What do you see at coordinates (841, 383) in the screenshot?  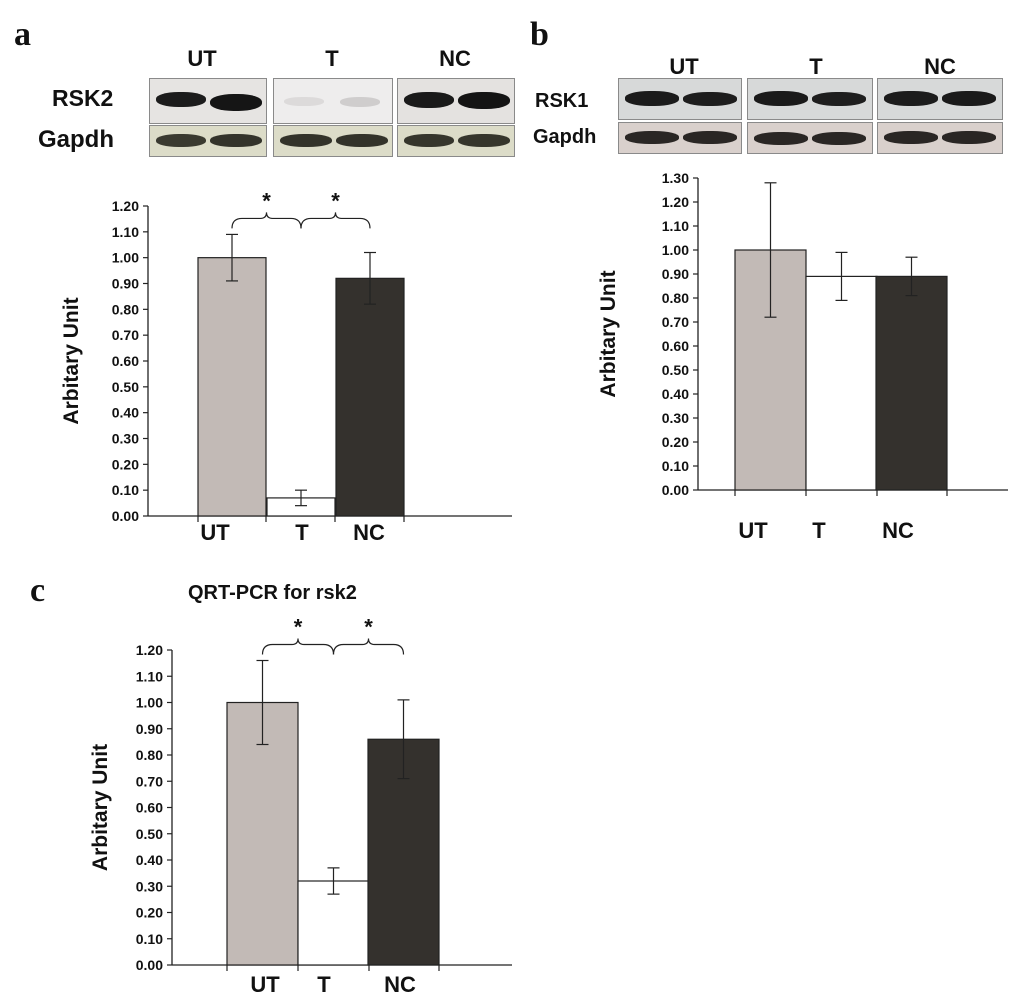 I see `bar-t` at bounding box center [841, 383].